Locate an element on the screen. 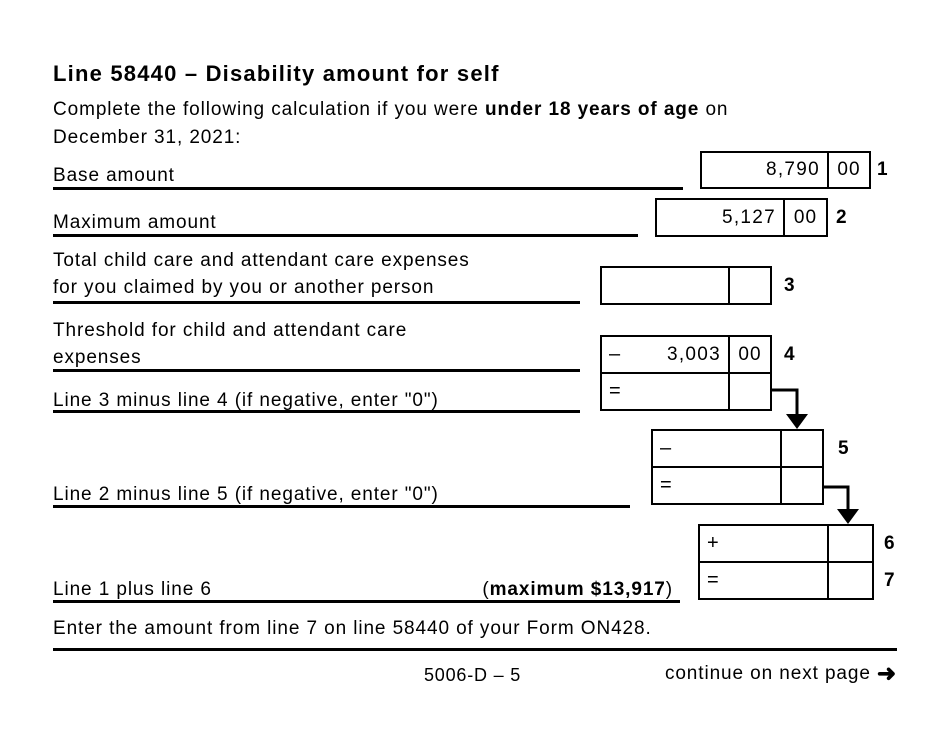 The height and width of the screenshot is (733, 950). continue-text: continue on next page is located at coordinates (767, 673).